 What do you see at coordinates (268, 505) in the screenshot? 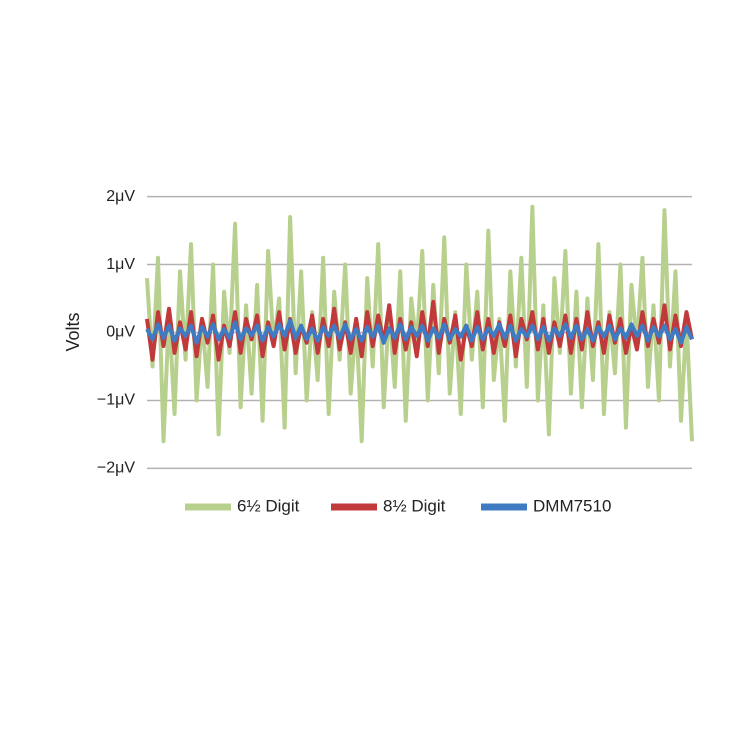
I see `legend-label: 6½ Digit` at bounding box center [268, 505].